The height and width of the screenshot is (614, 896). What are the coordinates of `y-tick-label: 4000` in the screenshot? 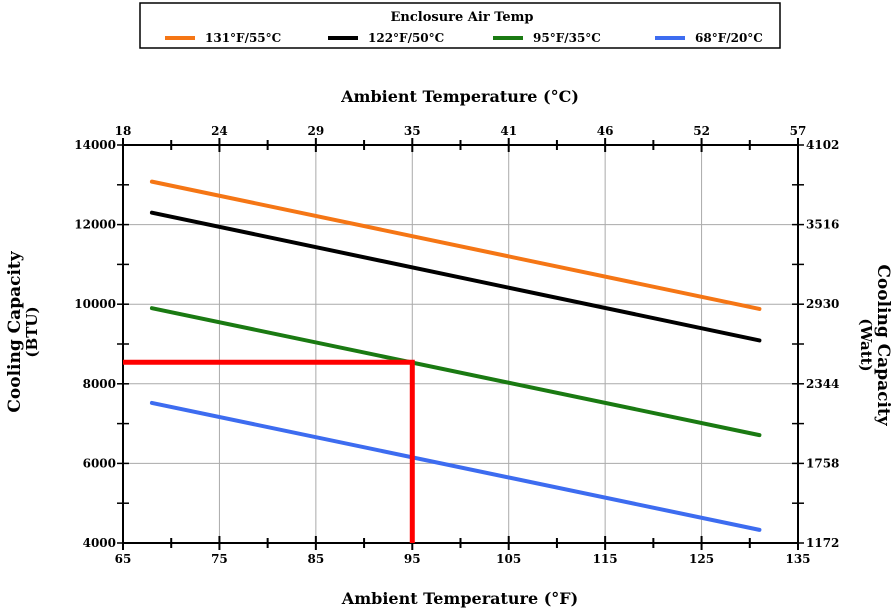 It's located at (99, 543).